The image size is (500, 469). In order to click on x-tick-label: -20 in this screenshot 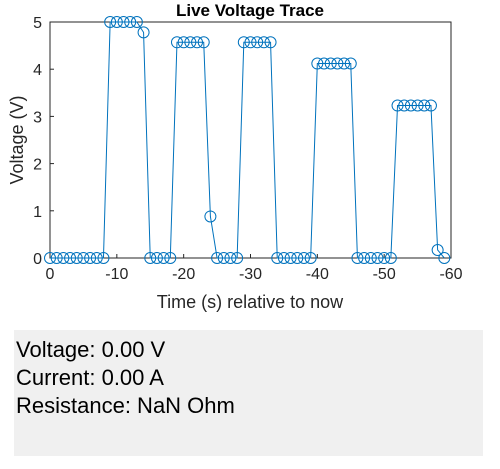, I will do `click(183, 274)`.